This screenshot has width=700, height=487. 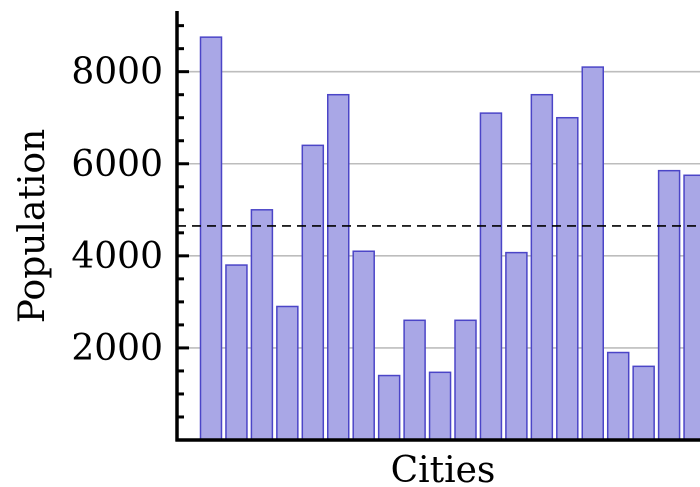 What do you see at coordinates (32, 226) in the screenshot?
I see `y-axis-title: Population` at bounding box center [32, 226].